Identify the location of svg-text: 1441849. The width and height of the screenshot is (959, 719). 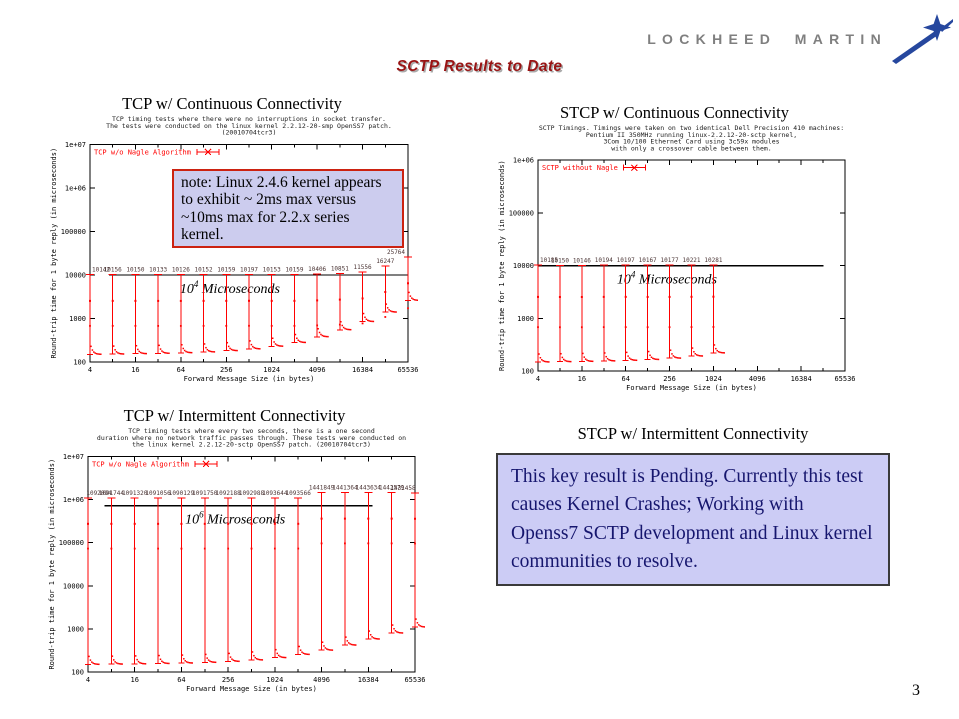
(322, 488).